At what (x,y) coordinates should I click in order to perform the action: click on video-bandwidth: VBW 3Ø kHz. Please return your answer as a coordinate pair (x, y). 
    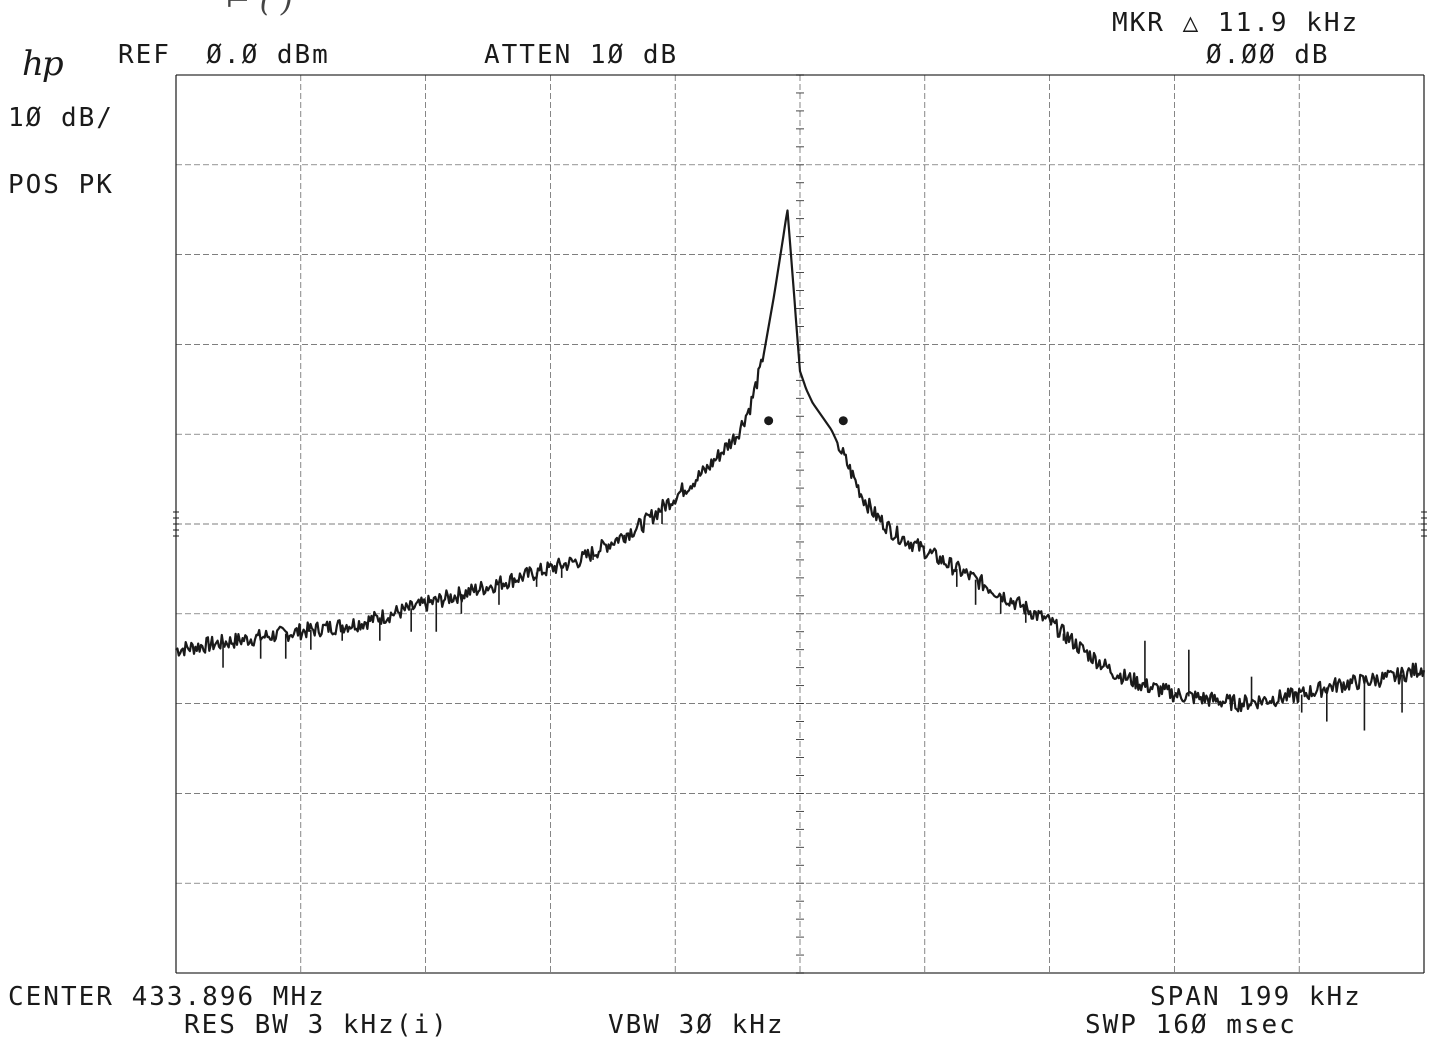
    Looking at the image, I should click on (696, 1025).